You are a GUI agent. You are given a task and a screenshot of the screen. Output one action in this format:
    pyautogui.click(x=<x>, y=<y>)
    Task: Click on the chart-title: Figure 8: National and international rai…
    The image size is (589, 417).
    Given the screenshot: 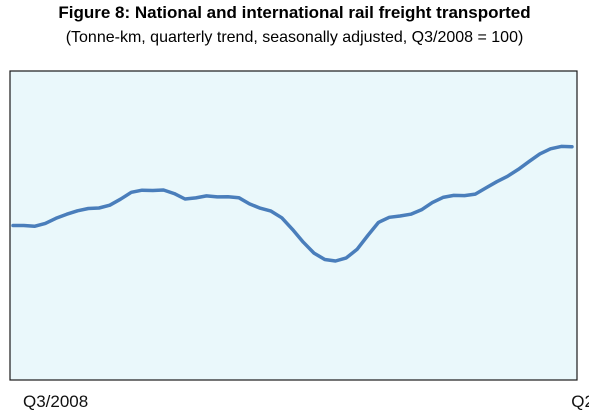 What is the action you would take?
    pyautogui.click(x=294, y=12)
    